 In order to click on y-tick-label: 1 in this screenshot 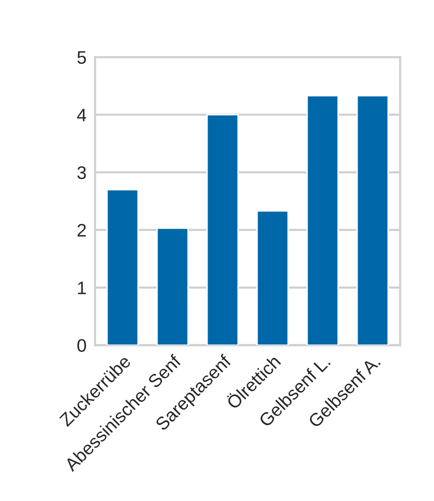, I will do `click(82, 288)`.